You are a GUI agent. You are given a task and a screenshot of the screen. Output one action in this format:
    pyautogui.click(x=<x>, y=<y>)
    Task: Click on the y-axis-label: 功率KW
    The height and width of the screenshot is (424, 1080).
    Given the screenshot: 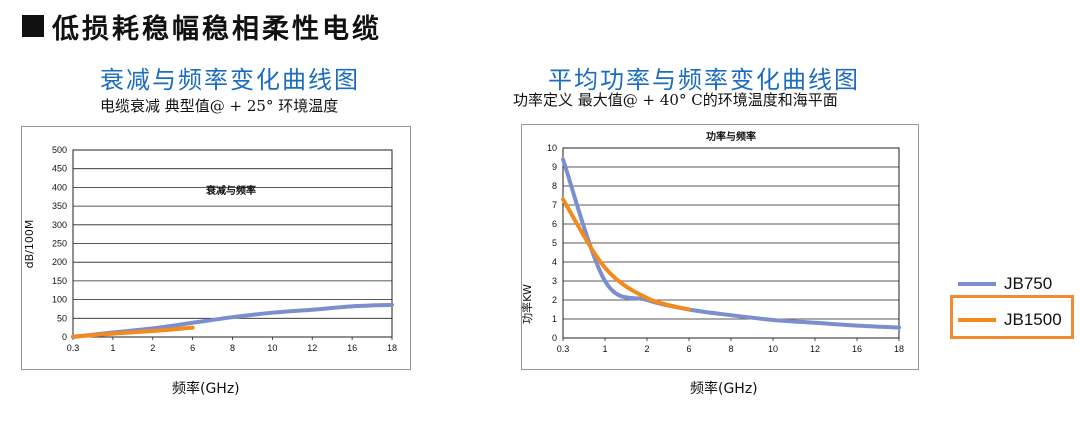 What is the action you would take?
    pyautogui.click(x=527, y=304)
    